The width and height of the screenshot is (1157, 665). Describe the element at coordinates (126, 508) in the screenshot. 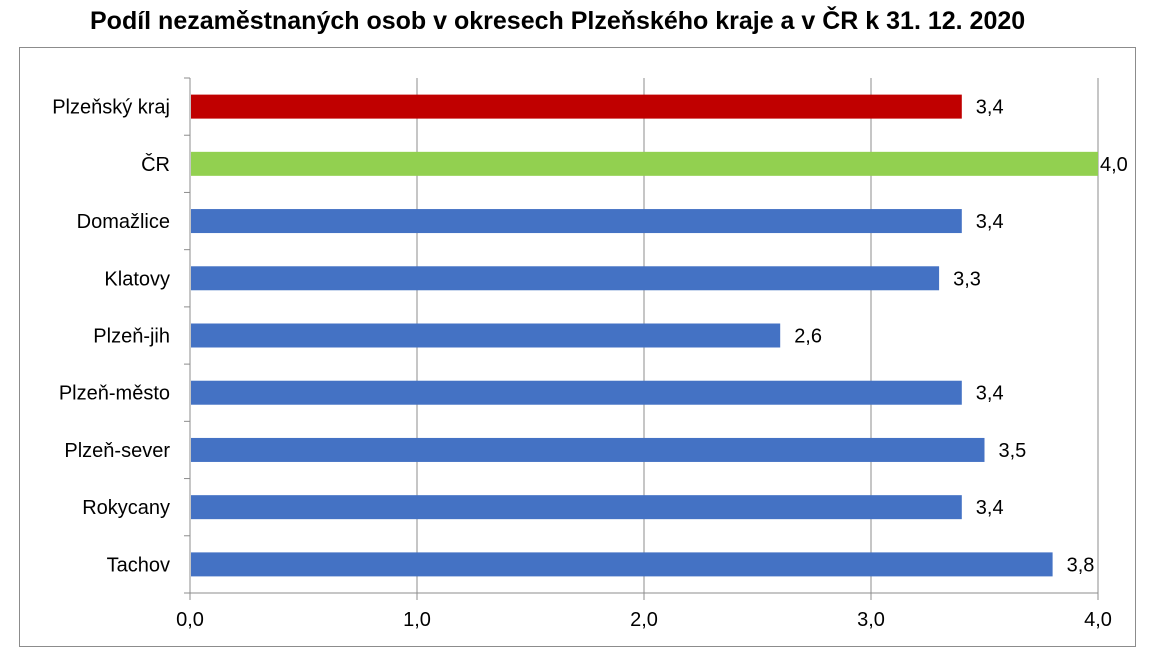

I see `category-label: Rokycany` at that location.